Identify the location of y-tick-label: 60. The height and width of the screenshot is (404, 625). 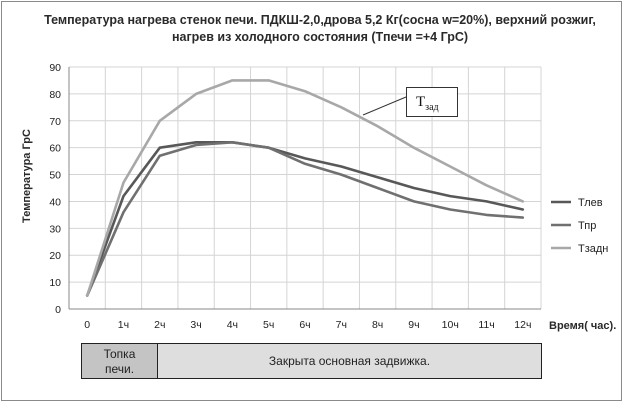
(55, 149).